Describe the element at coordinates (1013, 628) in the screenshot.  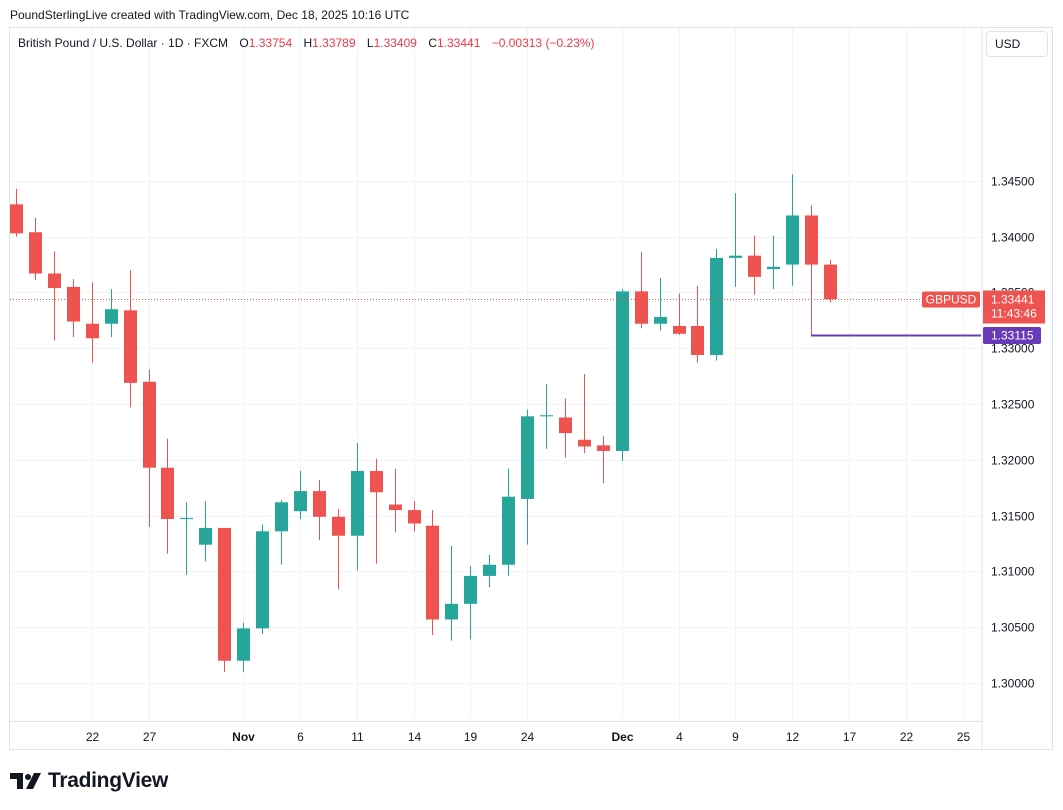
I see `price-axis-label: 1.30500` at that location.